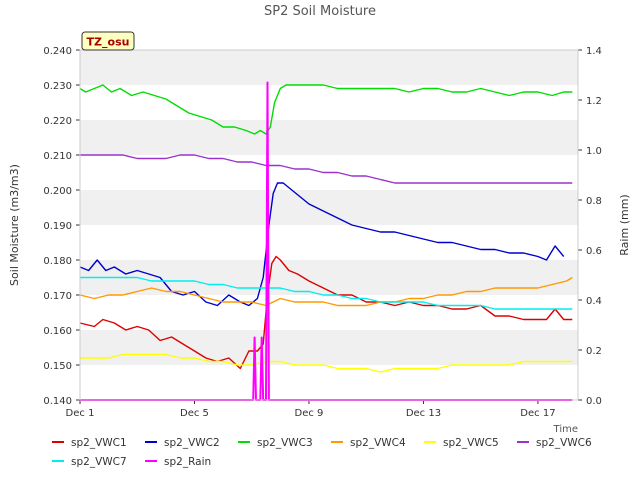 This screenshot has width=640, height=484. What do you see at coordinates (14, 225) in the screenshot?
I see `y-axis-label: Soil Moisture (m3/m3)` at bounding box center [14, 225].